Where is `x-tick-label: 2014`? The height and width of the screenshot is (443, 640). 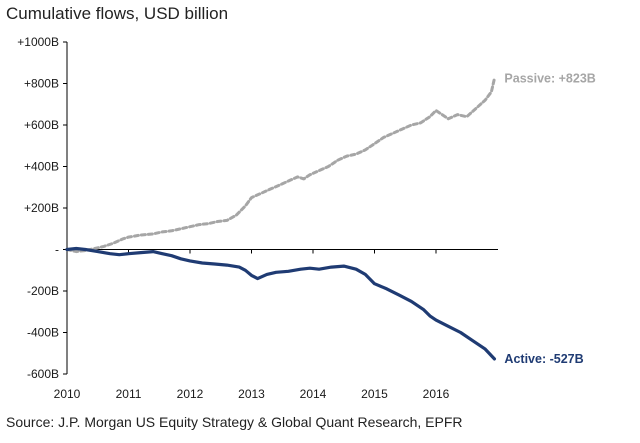
x-tick-label: 2014 is located at coordinates (313, 394).